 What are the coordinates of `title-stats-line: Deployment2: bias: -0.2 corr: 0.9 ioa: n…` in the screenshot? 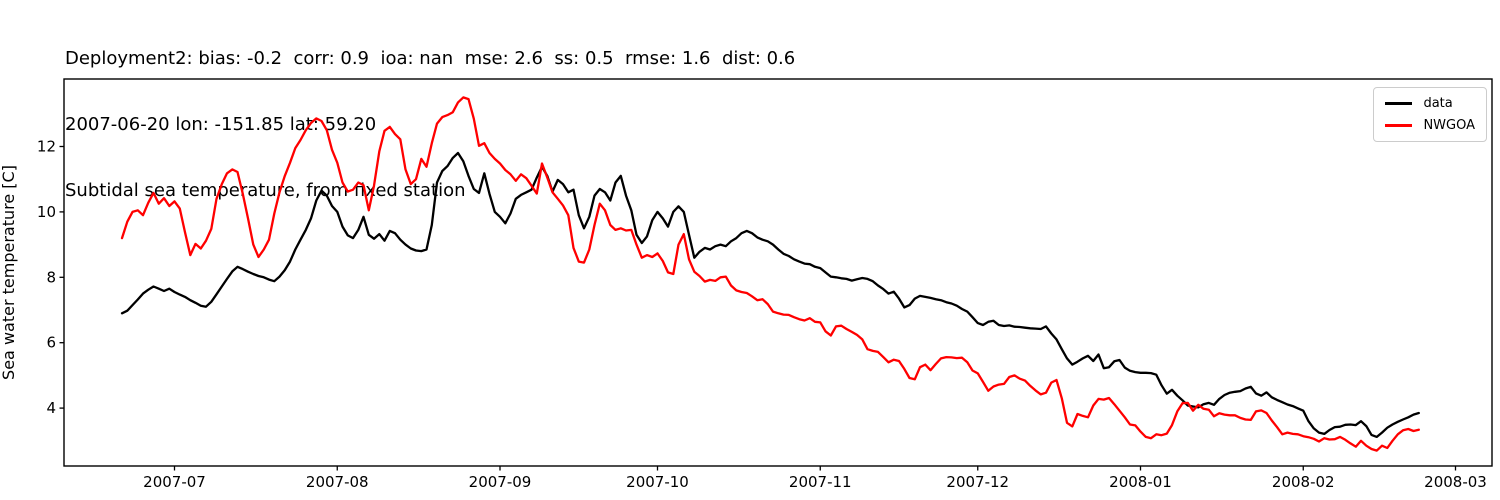 It's located at (430, 58).